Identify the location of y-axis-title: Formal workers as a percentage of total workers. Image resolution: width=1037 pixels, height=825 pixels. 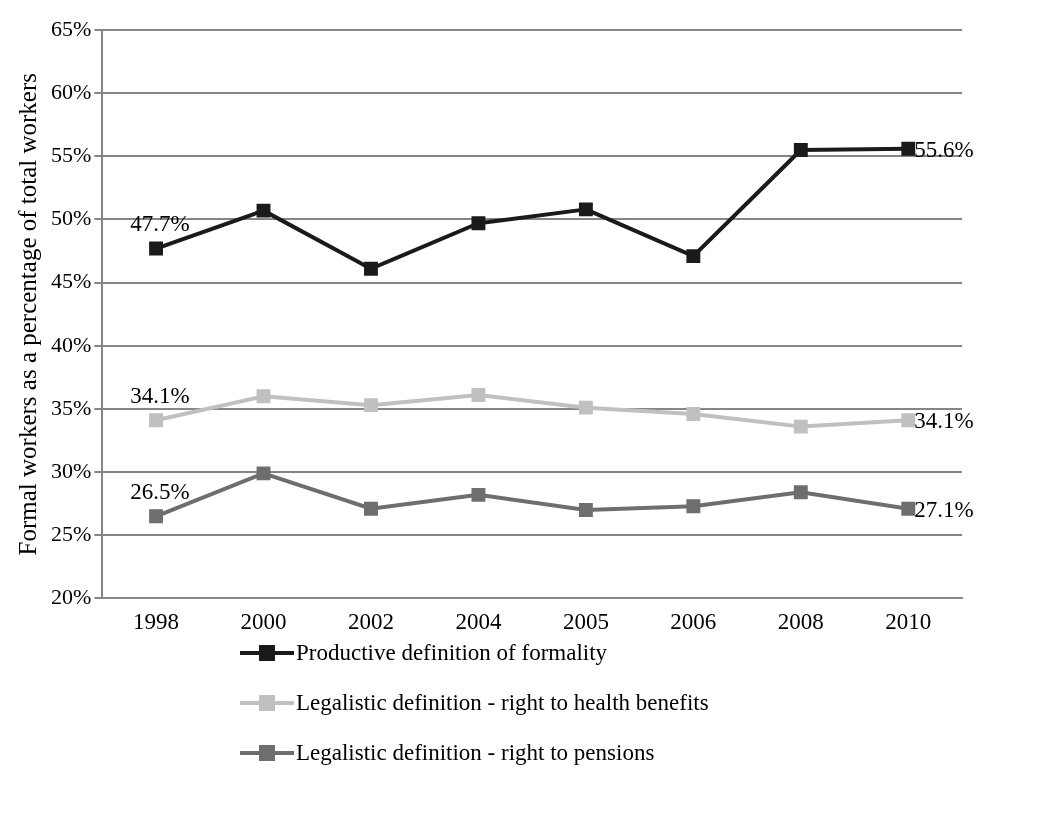
(27, 314).